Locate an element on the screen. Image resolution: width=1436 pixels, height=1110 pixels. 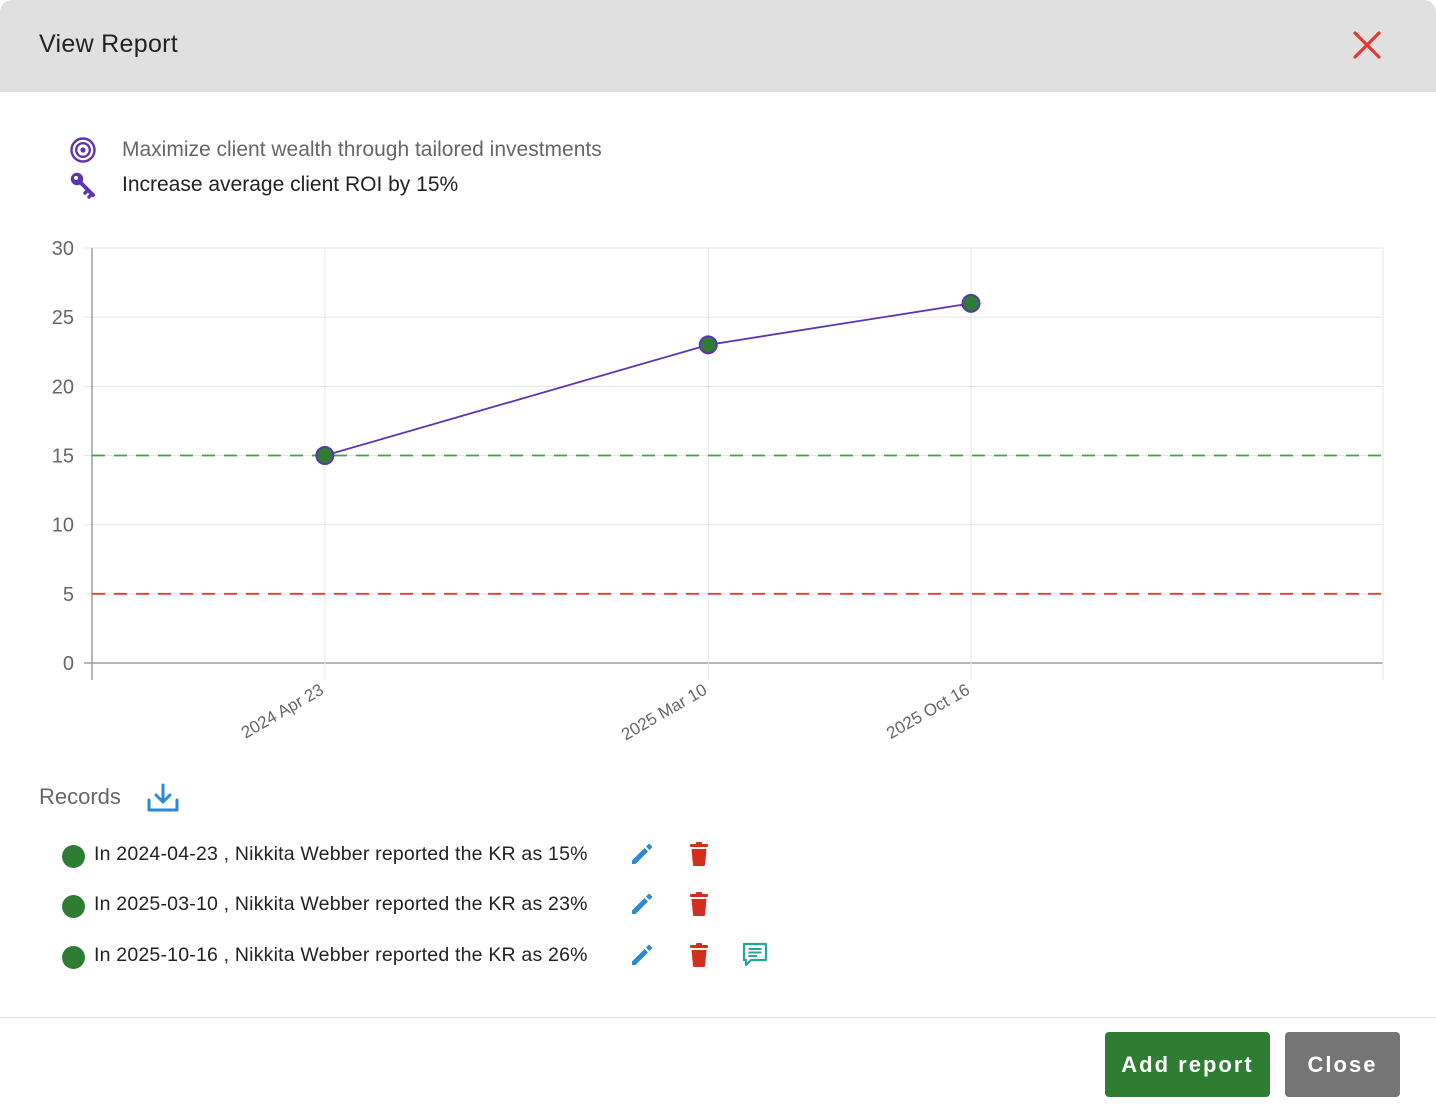
y-tick-label: 0 is located at coordinates (68, 664).